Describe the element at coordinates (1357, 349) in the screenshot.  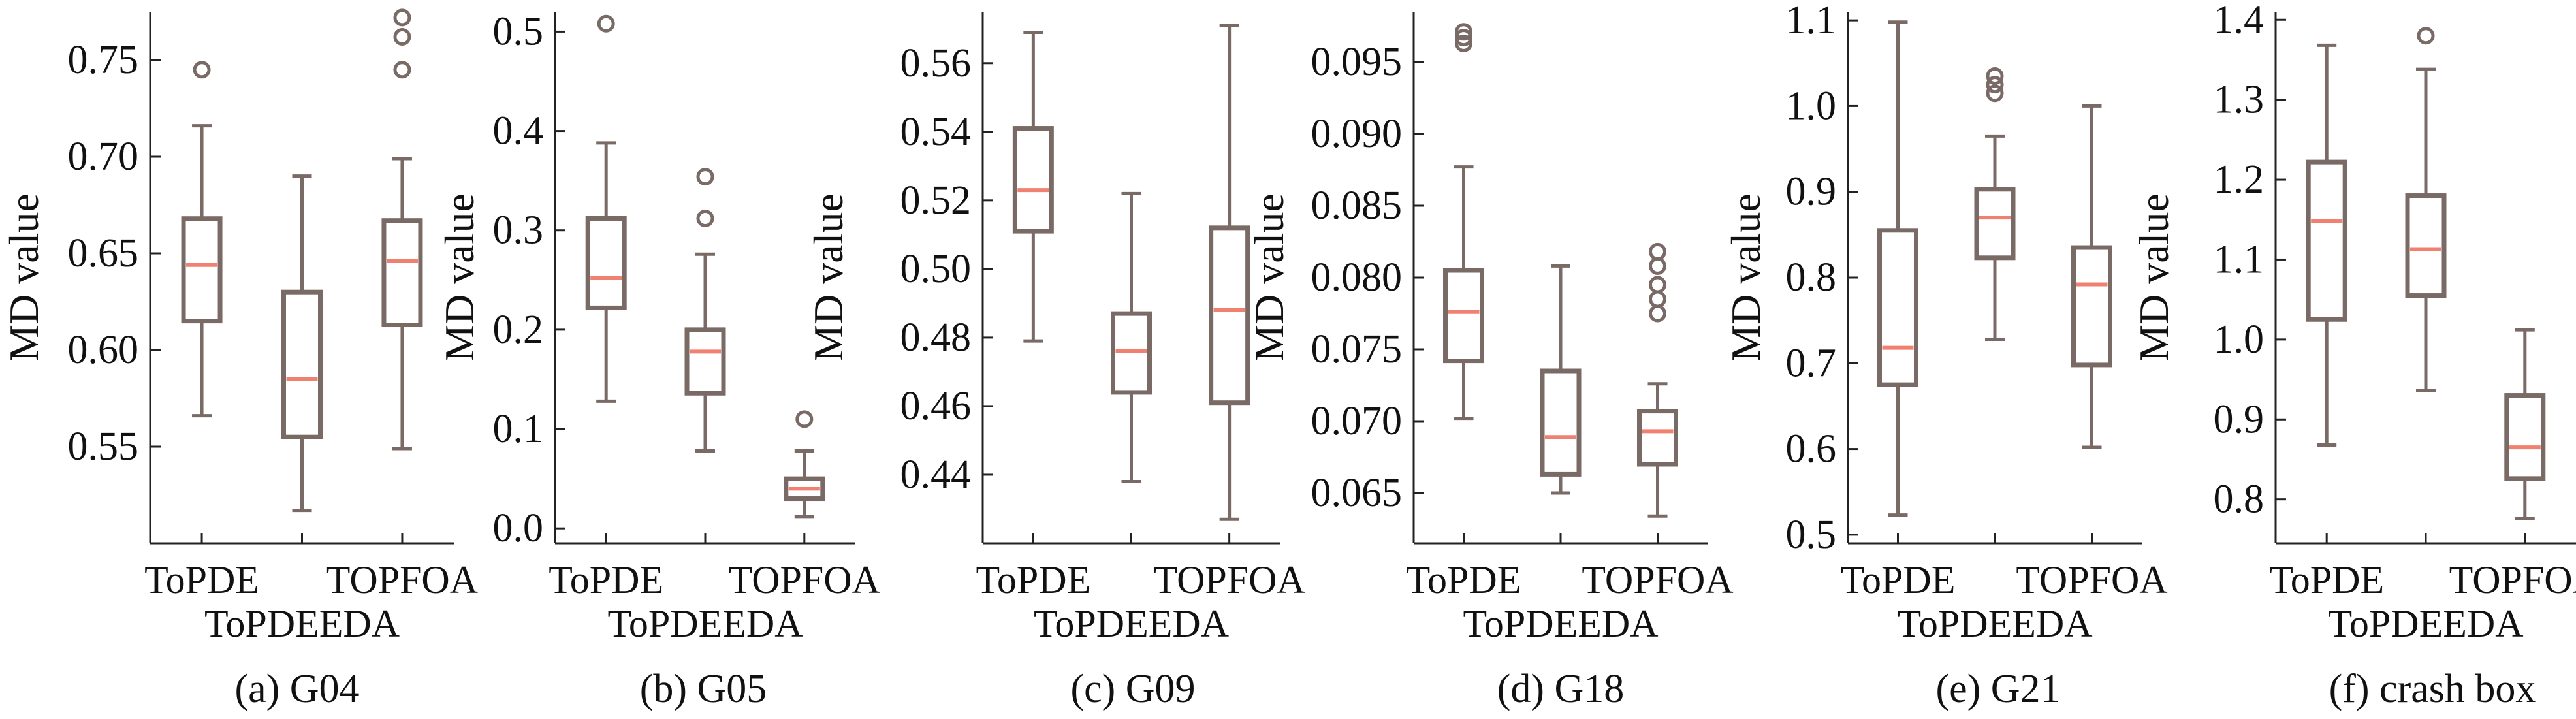
I see `y-tick-label: 0.075` at that location.